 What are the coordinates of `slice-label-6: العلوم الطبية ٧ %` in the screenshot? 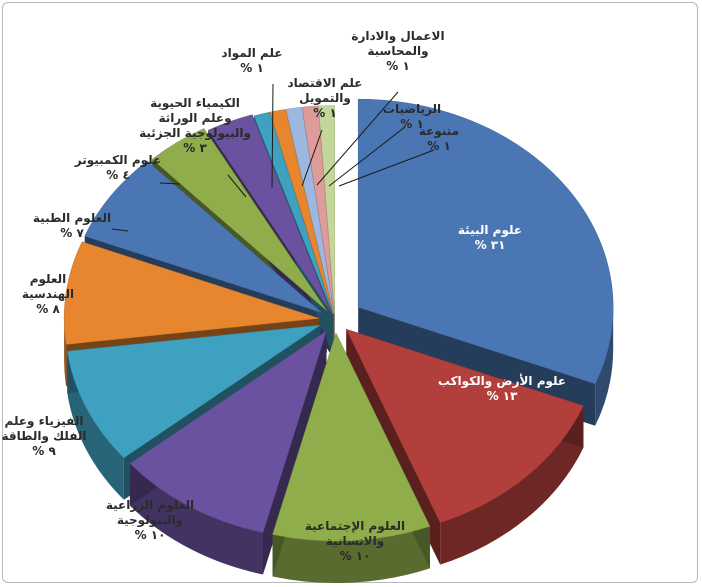 It's located at (72, 225).